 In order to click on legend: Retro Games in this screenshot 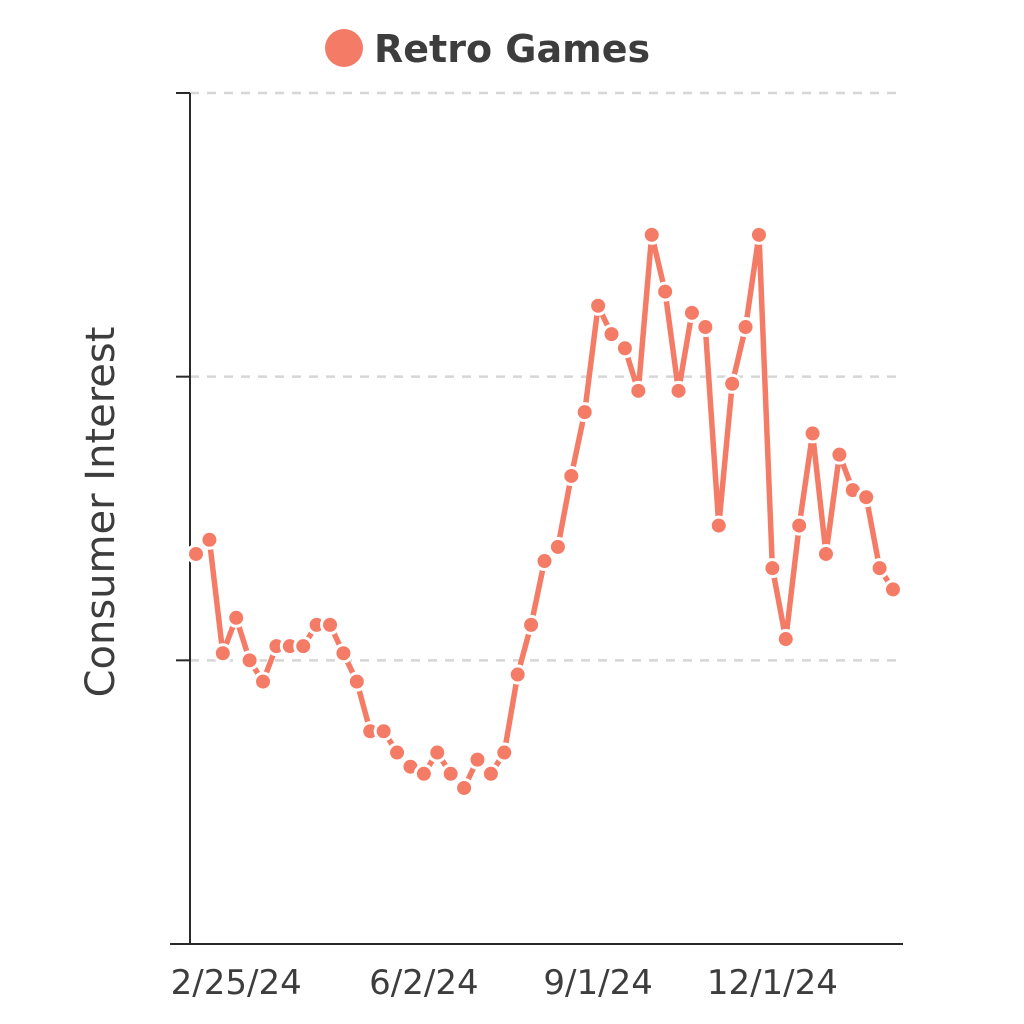, I will do `click(487, 49)`.